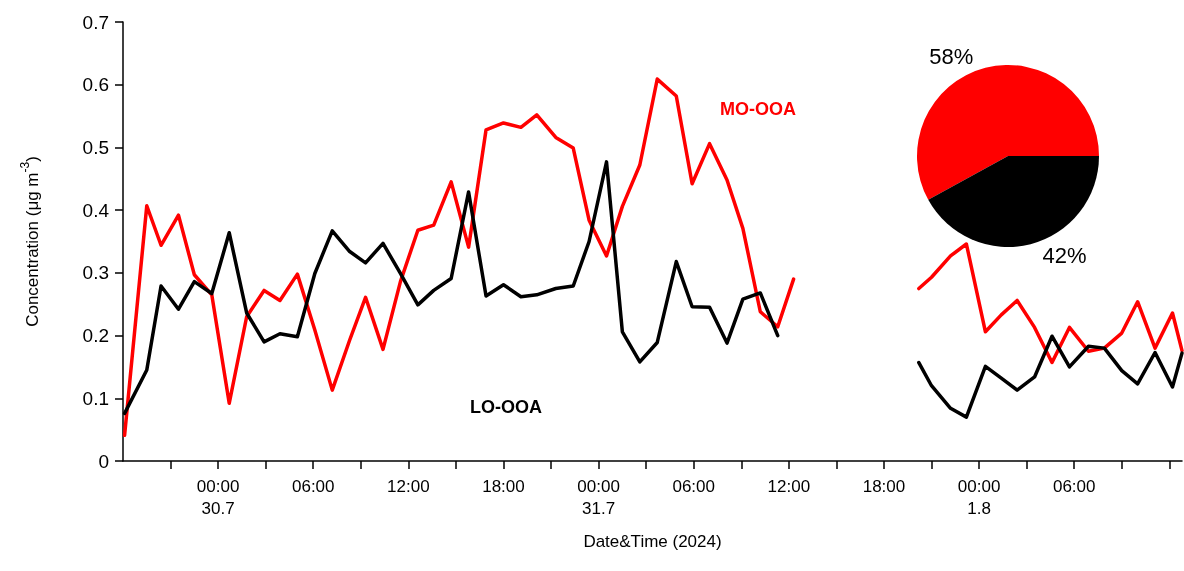  What do you see at coordinates (652, 541) in the screenshot?
I see `x-axis-title: Date&Time (2024)` at bounding box center [652, 541].